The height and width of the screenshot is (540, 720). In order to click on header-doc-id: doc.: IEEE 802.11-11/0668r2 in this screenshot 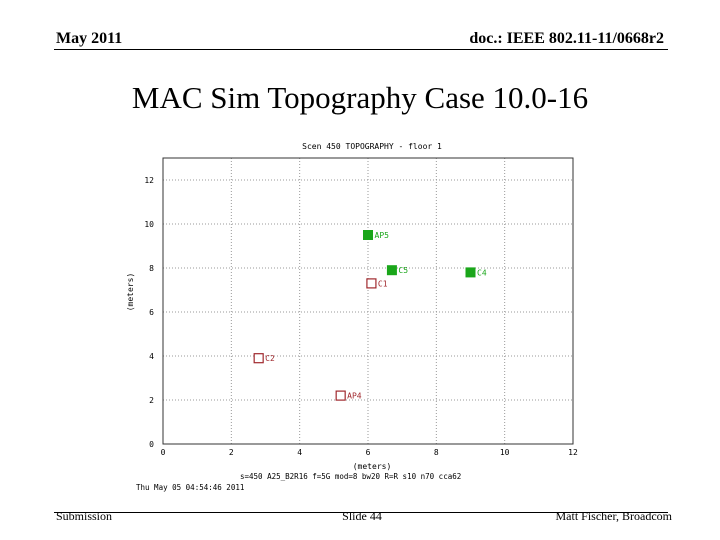, I will do `click(566, 38)`.